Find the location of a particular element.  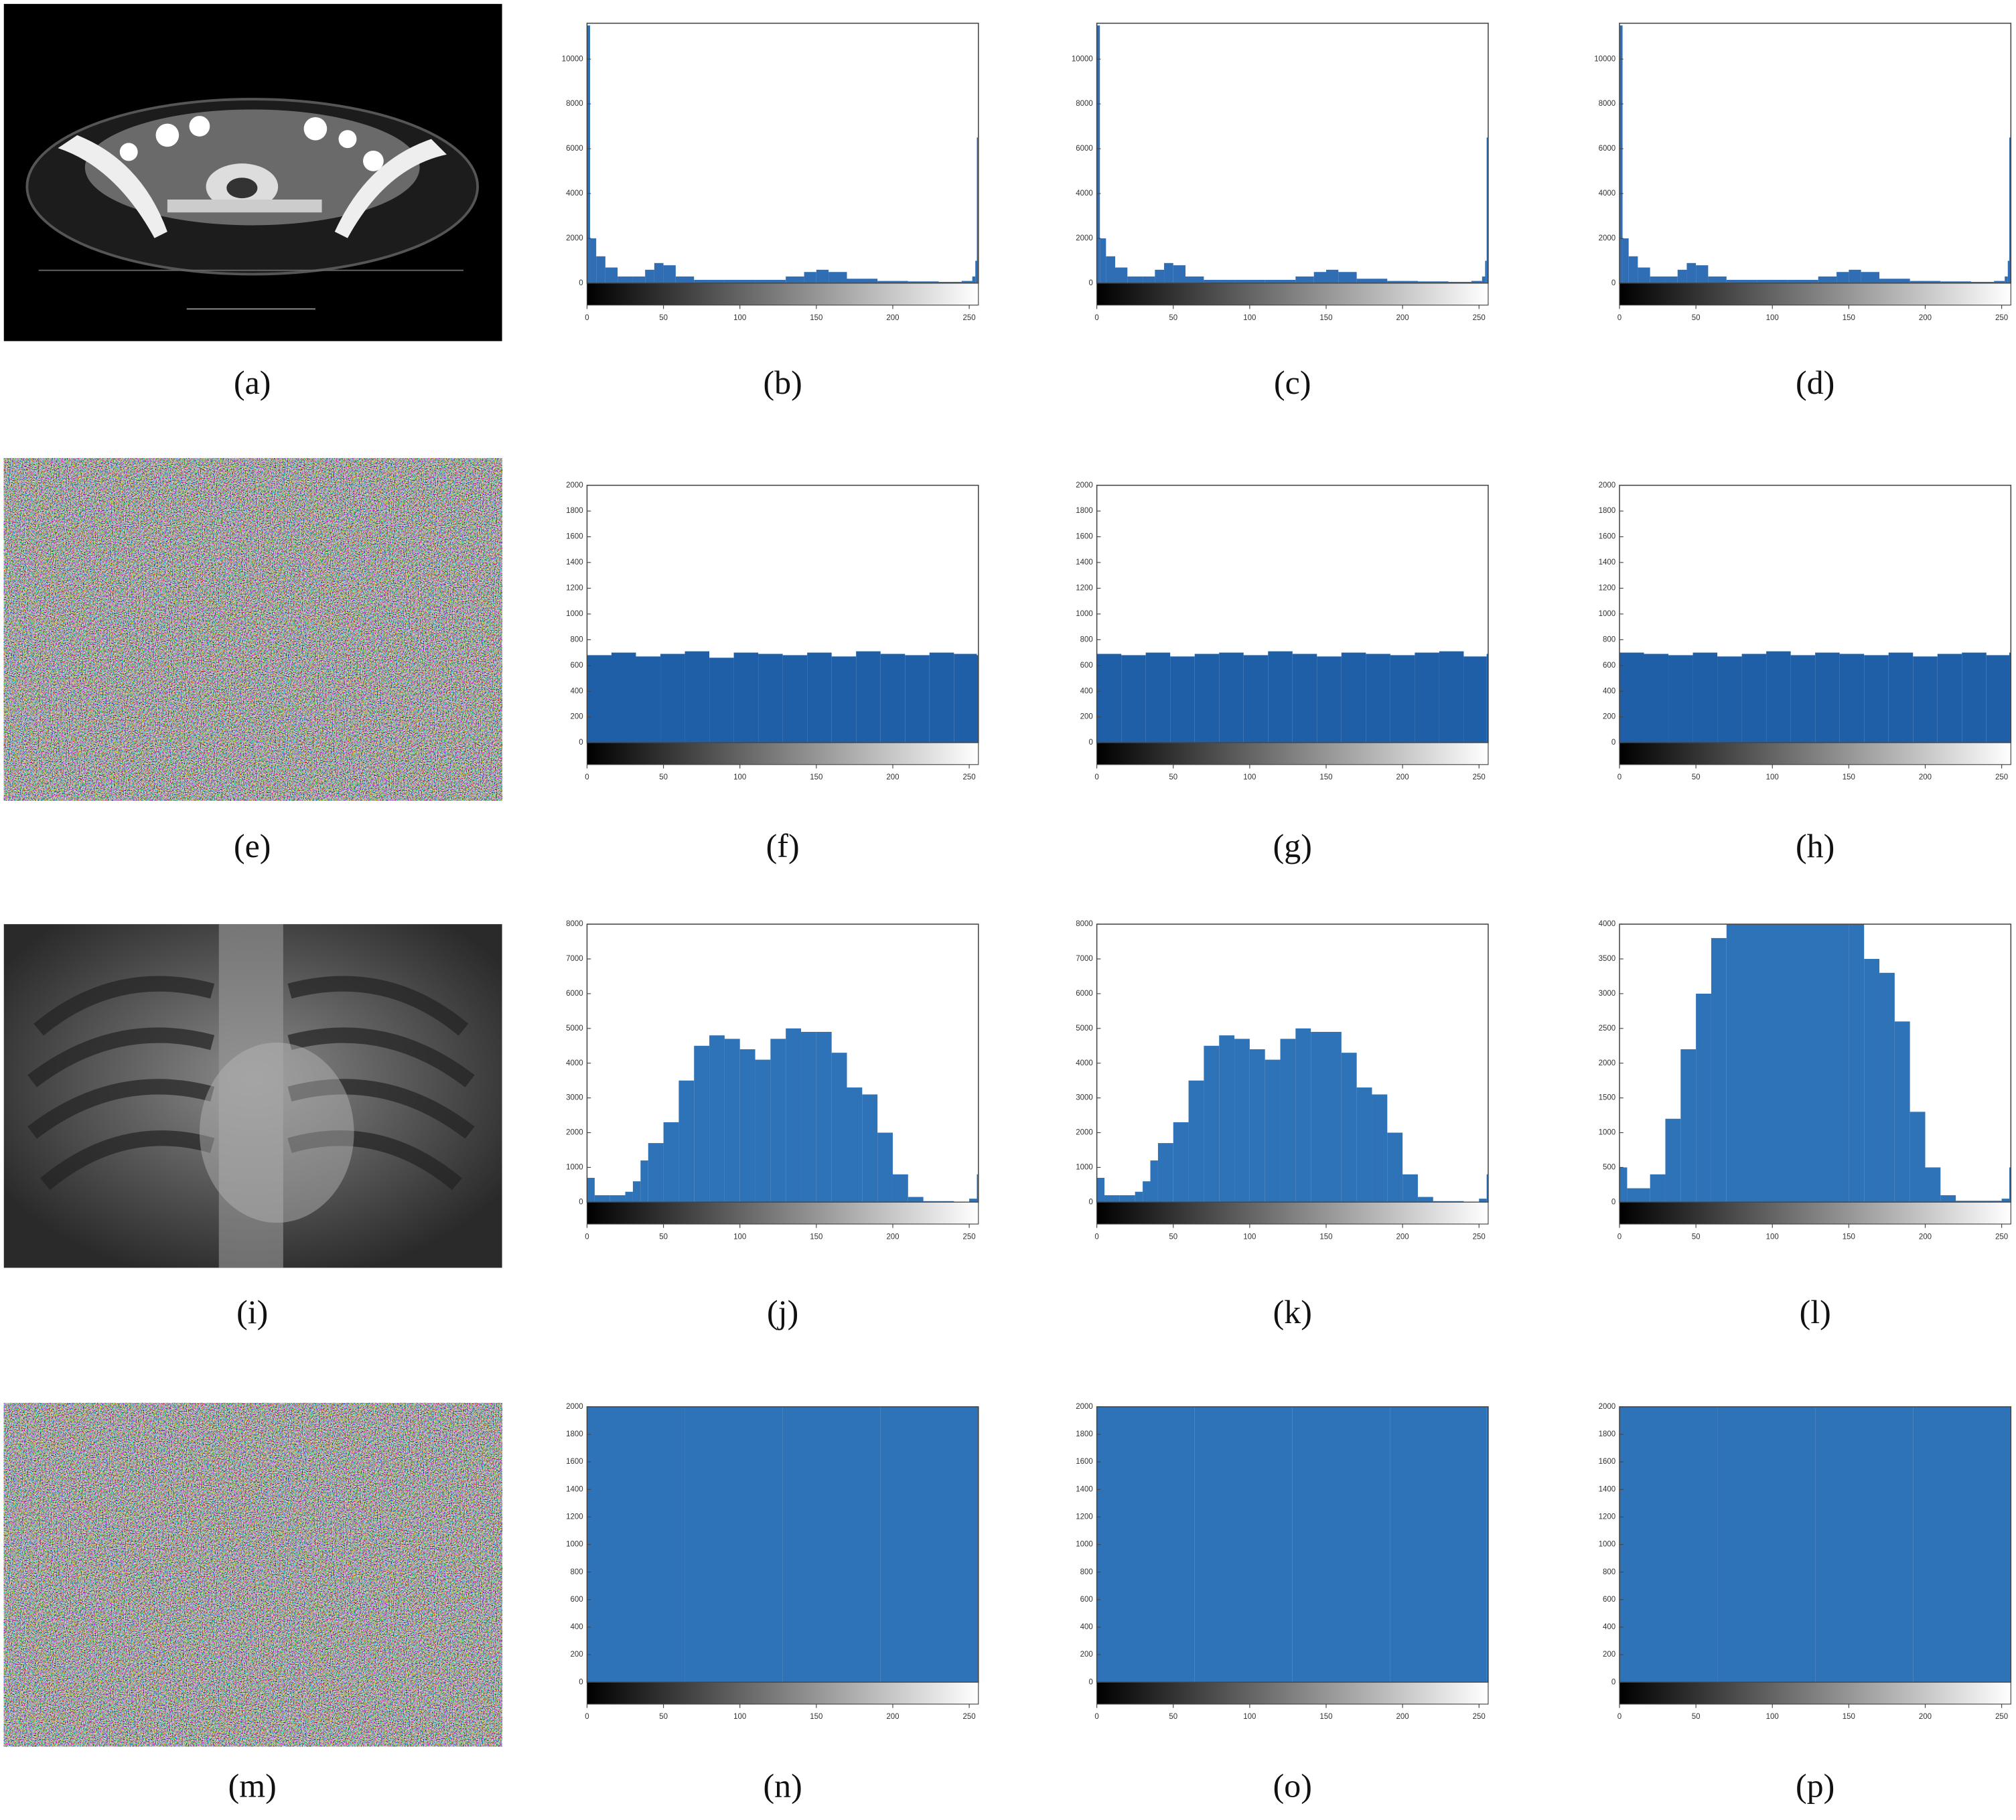

y-tick-label: 5000 is located at coordinates (574, 1029).